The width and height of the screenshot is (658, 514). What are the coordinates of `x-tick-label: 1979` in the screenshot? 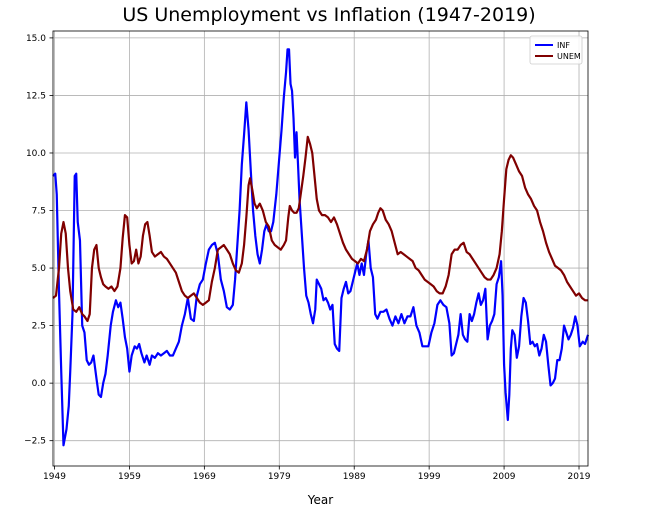 It's located at (279, 477).